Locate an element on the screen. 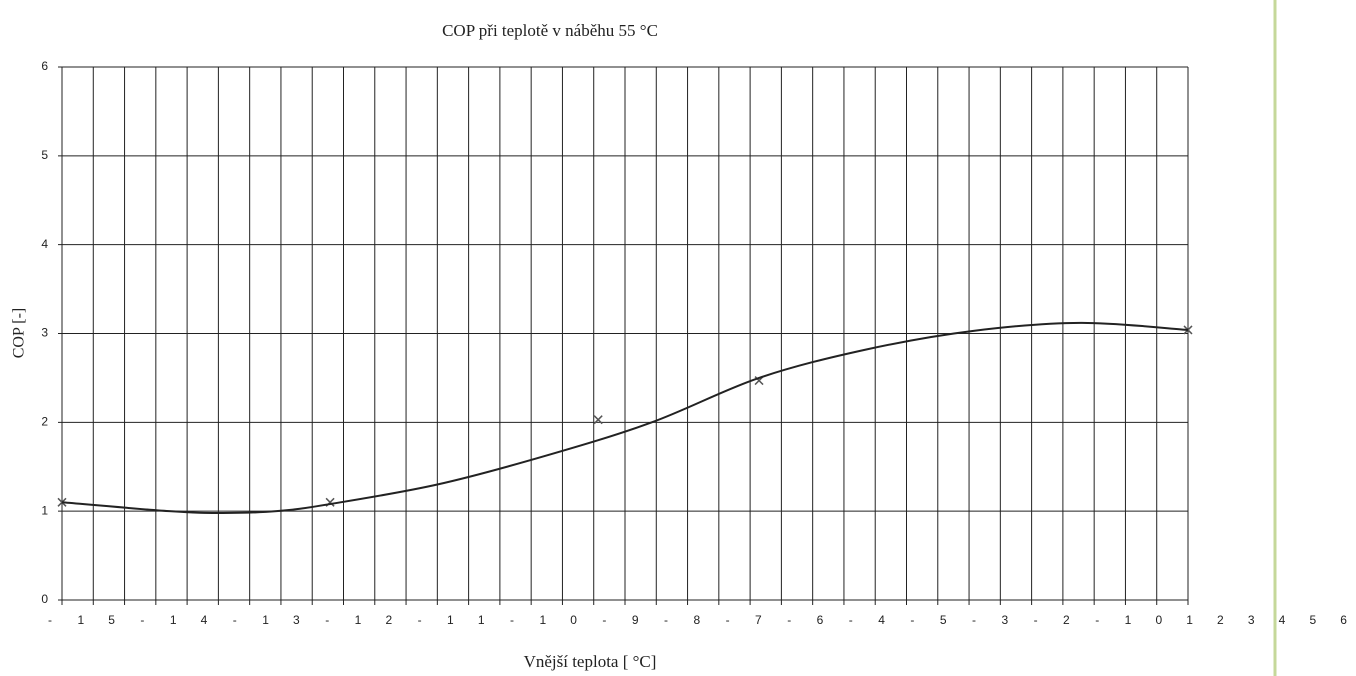  chart-title: COP při teplotě v náběhu 55 °C is located at coordinates (550, 30).